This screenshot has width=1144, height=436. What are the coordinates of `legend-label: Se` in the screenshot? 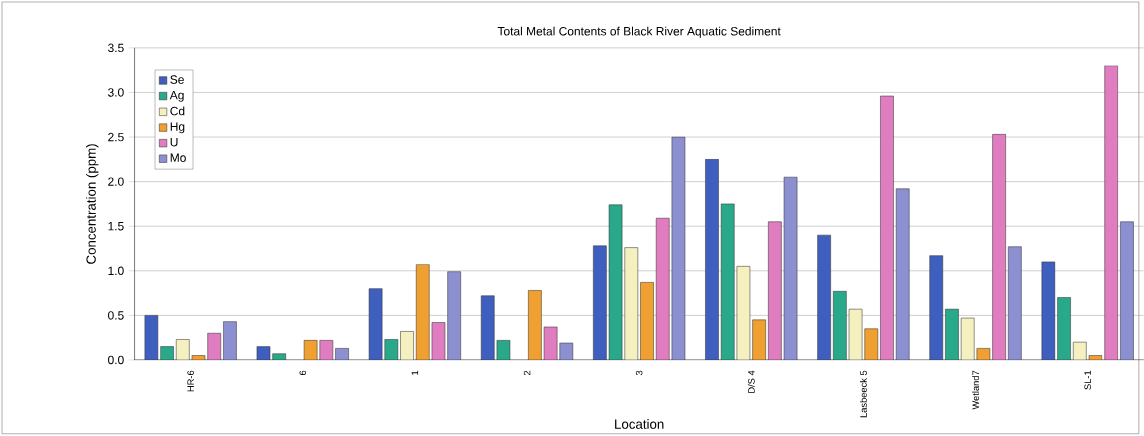 It's located at (177, 79).